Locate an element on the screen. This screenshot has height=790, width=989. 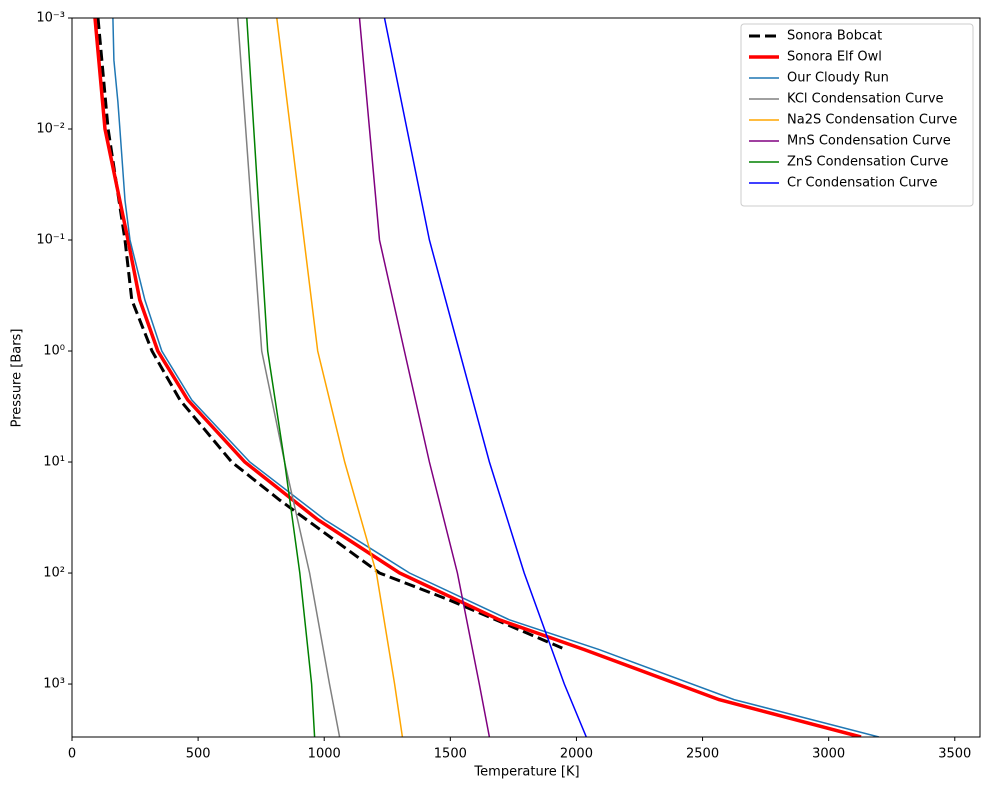
legend-box is located at coordinates (857, 115).